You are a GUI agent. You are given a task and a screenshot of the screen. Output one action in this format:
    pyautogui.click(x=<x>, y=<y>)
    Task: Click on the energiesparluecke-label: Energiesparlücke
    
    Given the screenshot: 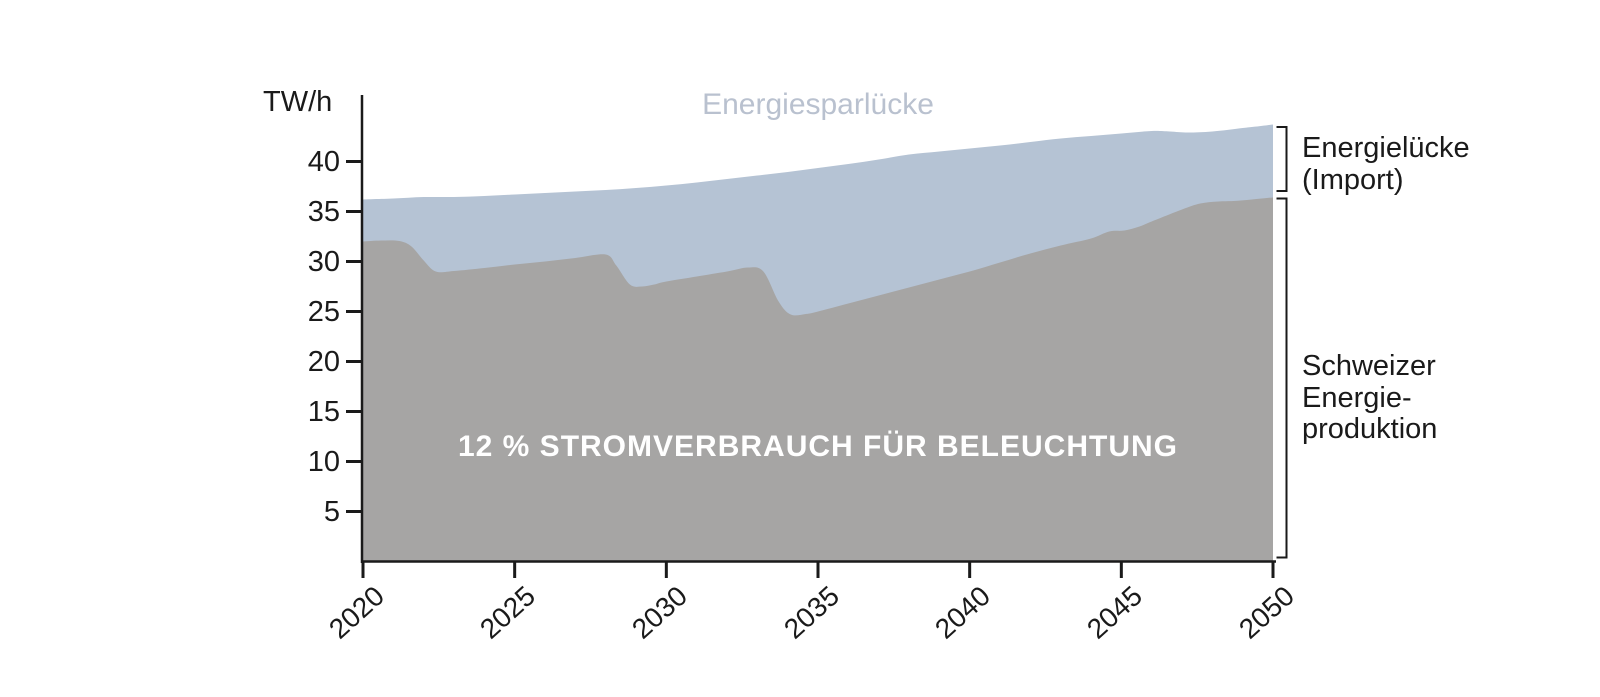 What is the action you would take?
    pyautogui.click(x=818, y=104)
    